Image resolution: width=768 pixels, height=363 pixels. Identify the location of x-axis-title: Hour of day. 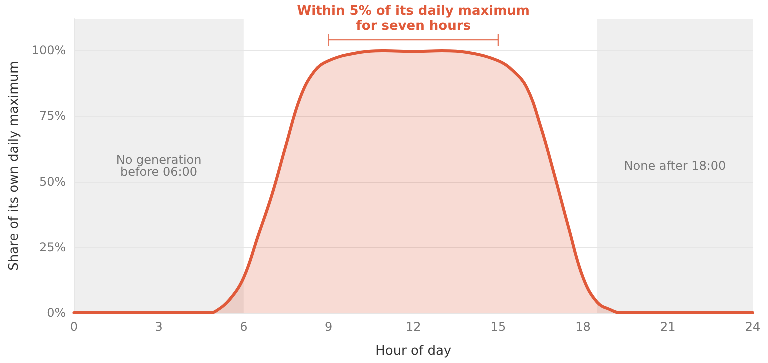
(414, 351).